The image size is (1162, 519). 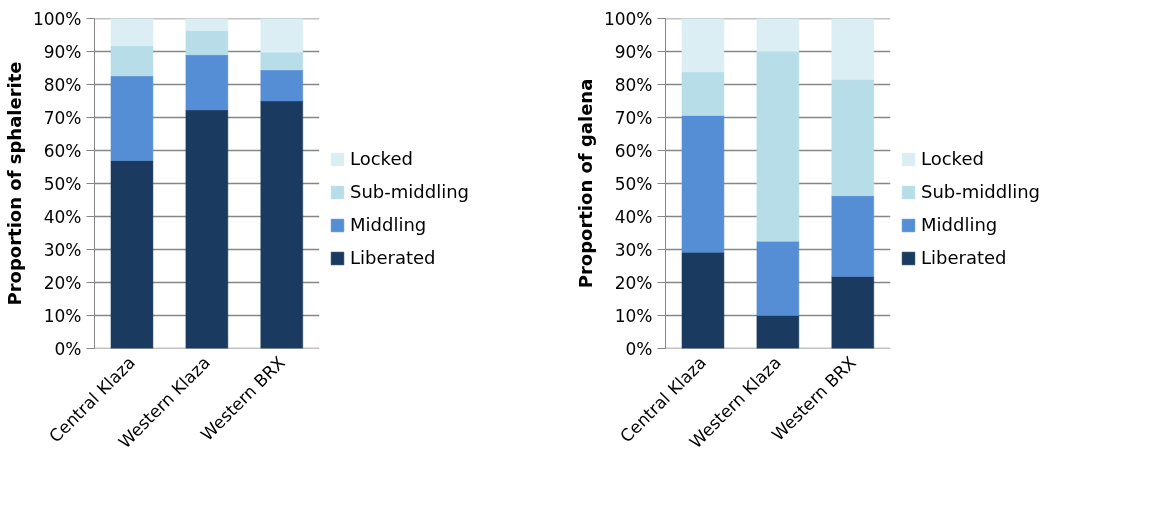 What do you see at coordinates (14, 183) in the screenshot?
I see `y-axis-title: Proportion of sphalerite` at bounding box center [14, 183].